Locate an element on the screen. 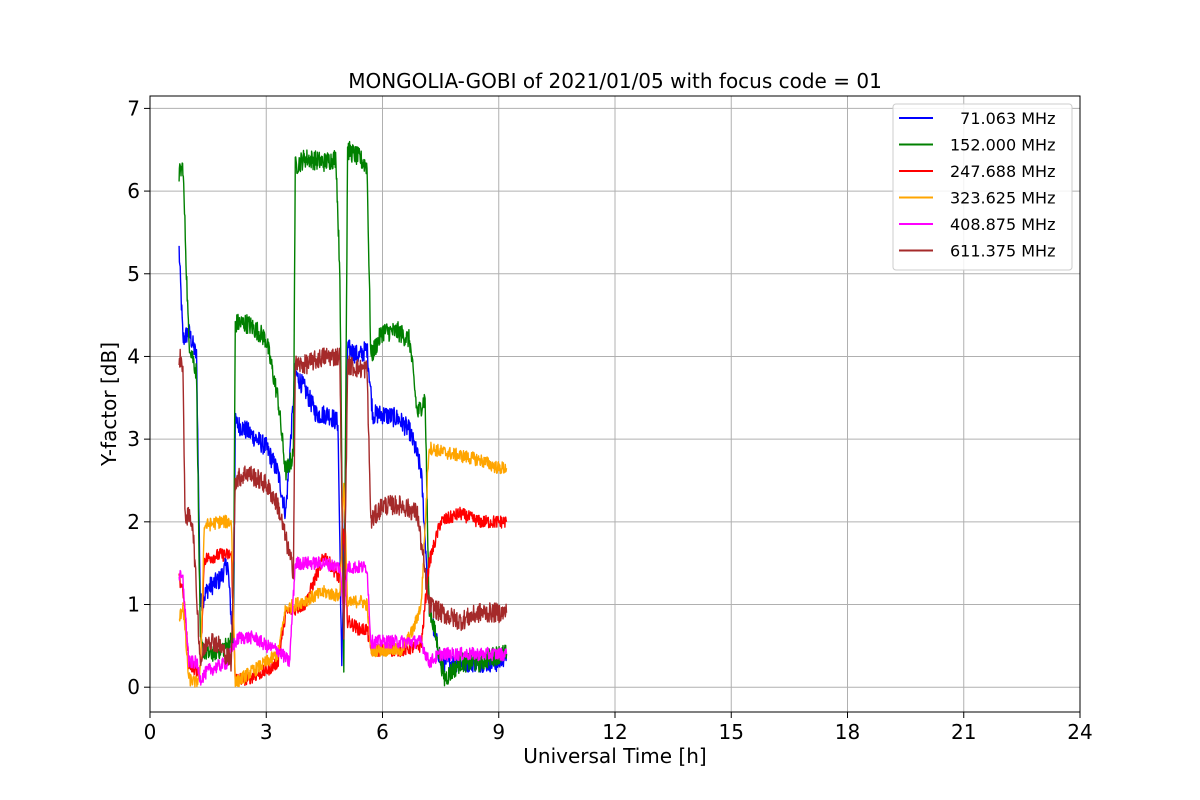 The image size is (1200, 800). x-tick-label: 21 is located at coordinates (963, 732).